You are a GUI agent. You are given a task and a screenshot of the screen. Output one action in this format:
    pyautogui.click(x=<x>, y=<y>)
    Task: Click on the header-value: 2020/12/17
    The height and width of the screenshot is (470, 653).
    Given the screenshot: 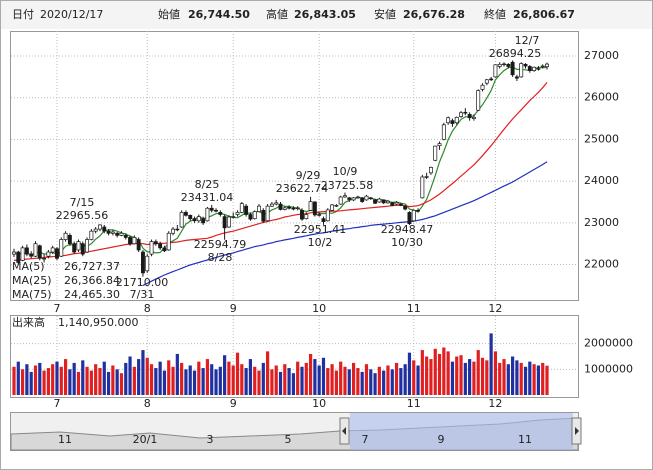 What is the action you would take?
    pyautogui.click(x=71, y=14)
    